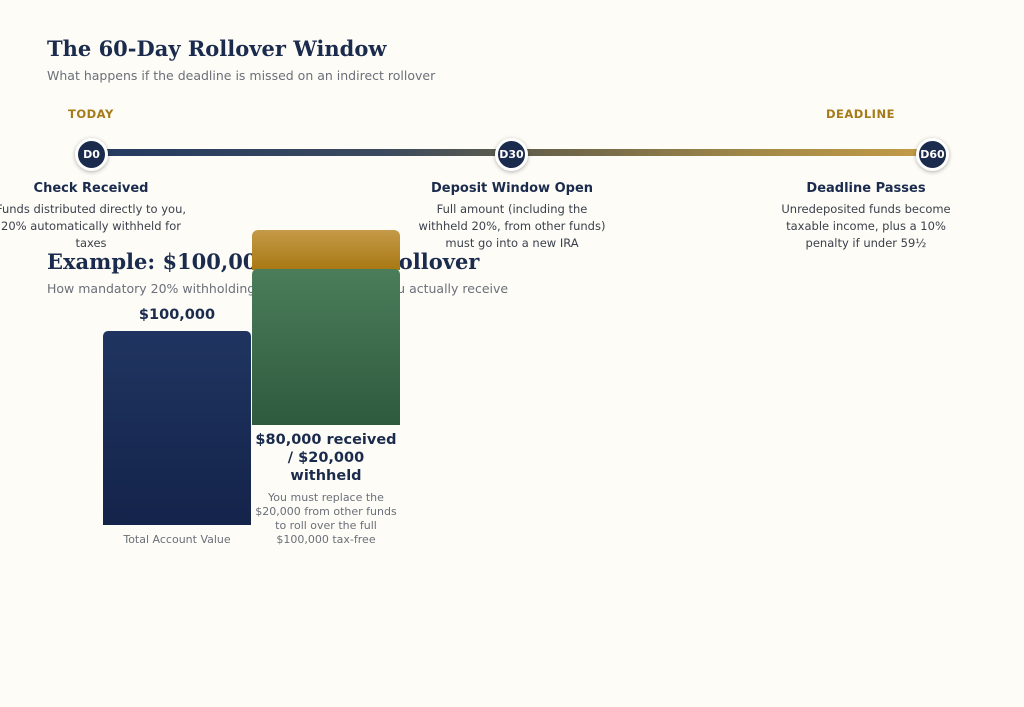  What do you see at coordinates (512, 188) in the screenshot?
I see `step-title-deposit-window: Deposit Window Open` at bounding box center [512, 188].